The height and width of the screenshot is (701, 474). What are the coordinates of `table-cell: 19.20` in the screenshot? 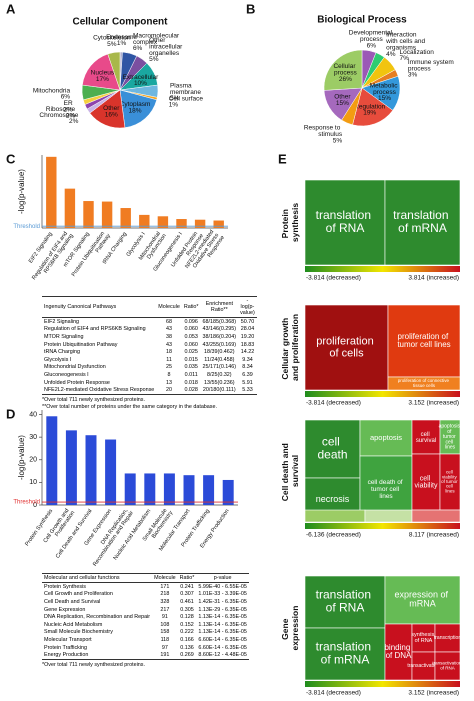 It's located at (247, 336).